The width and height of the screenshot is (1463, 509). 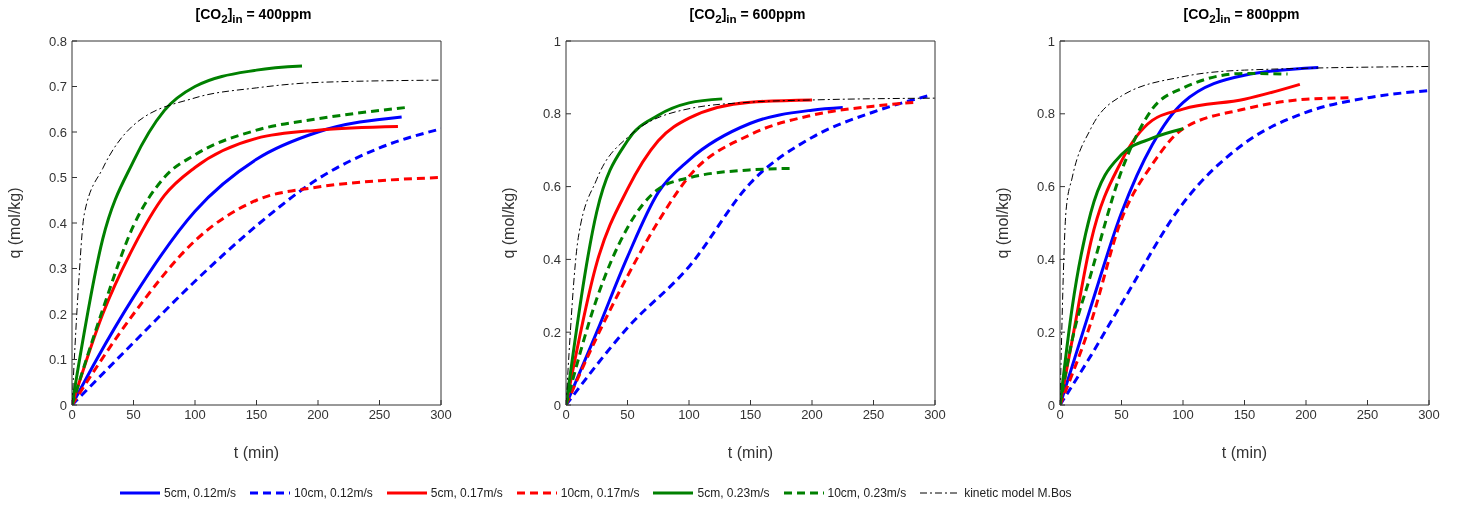 I want to click on y-tick-label: 0.3, so click(x=57, y=269).